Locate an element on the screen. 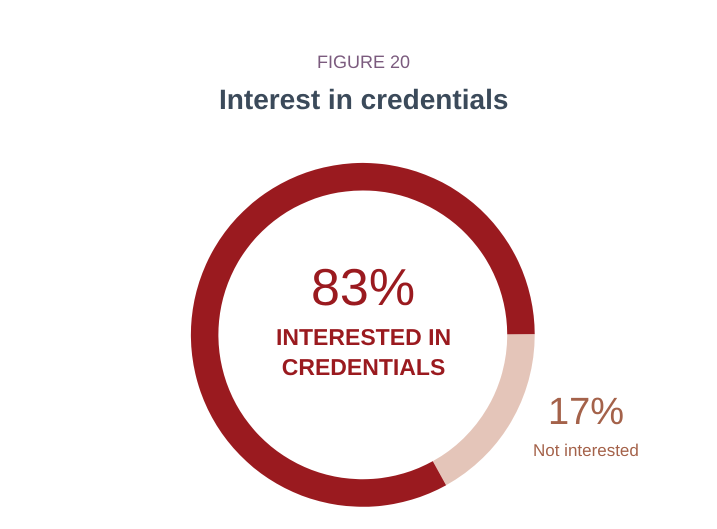  data-label: 83% is located at coordinates (363, 288).